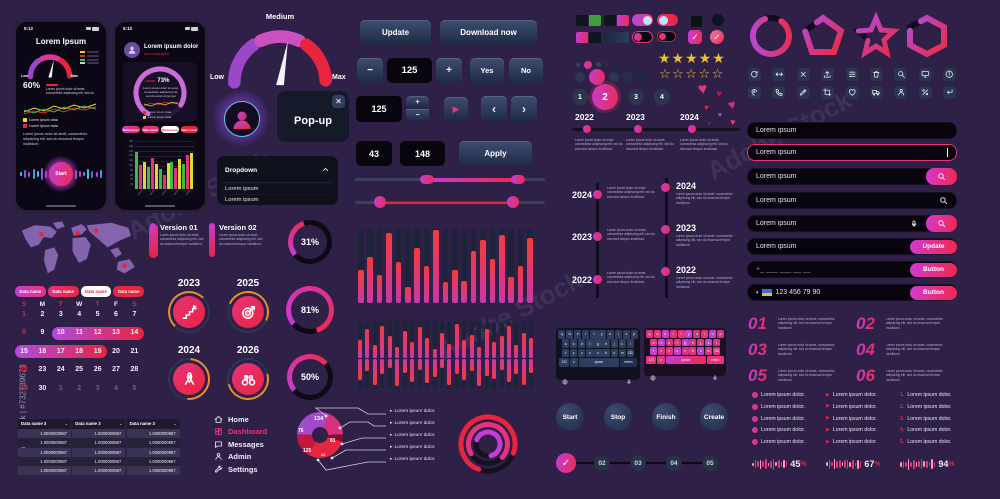 This screenshot has width=1000, height=499. Describe the element at coordinates (933, 292) in the screenshot. I see `action-button: Button` at that location.